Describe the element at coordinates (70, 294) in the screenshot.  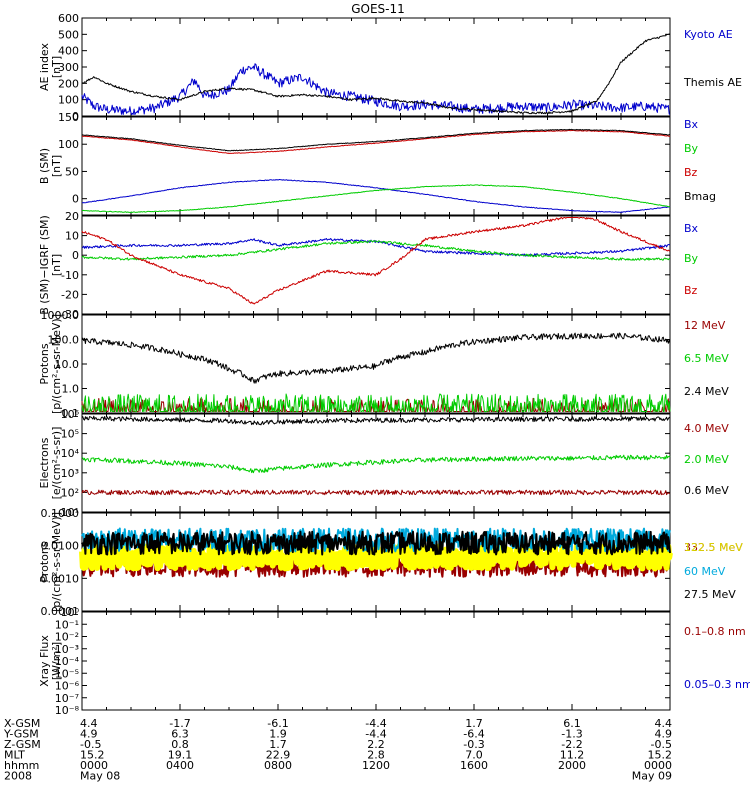
I see `y-tick-label: -20` at that location.